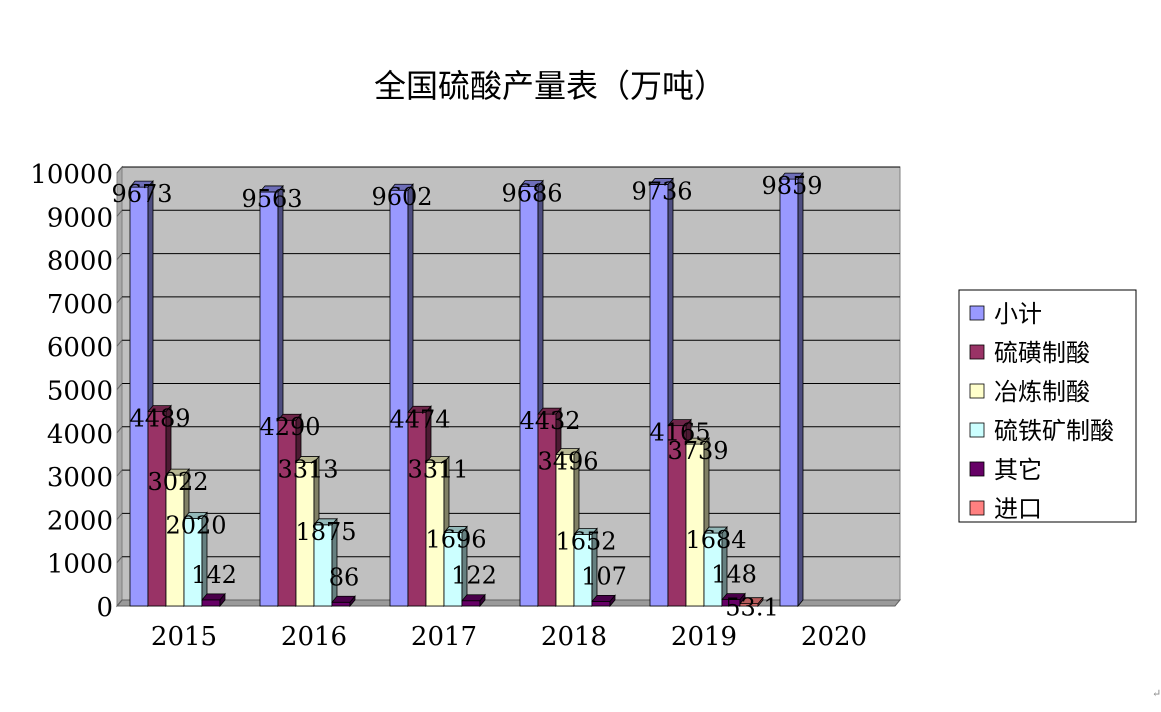 This screenshot has height=712, width=1161. Describe the element at coordinates (574, 637) in the screenshot. I see `x-tick-label: 2018` at that location.